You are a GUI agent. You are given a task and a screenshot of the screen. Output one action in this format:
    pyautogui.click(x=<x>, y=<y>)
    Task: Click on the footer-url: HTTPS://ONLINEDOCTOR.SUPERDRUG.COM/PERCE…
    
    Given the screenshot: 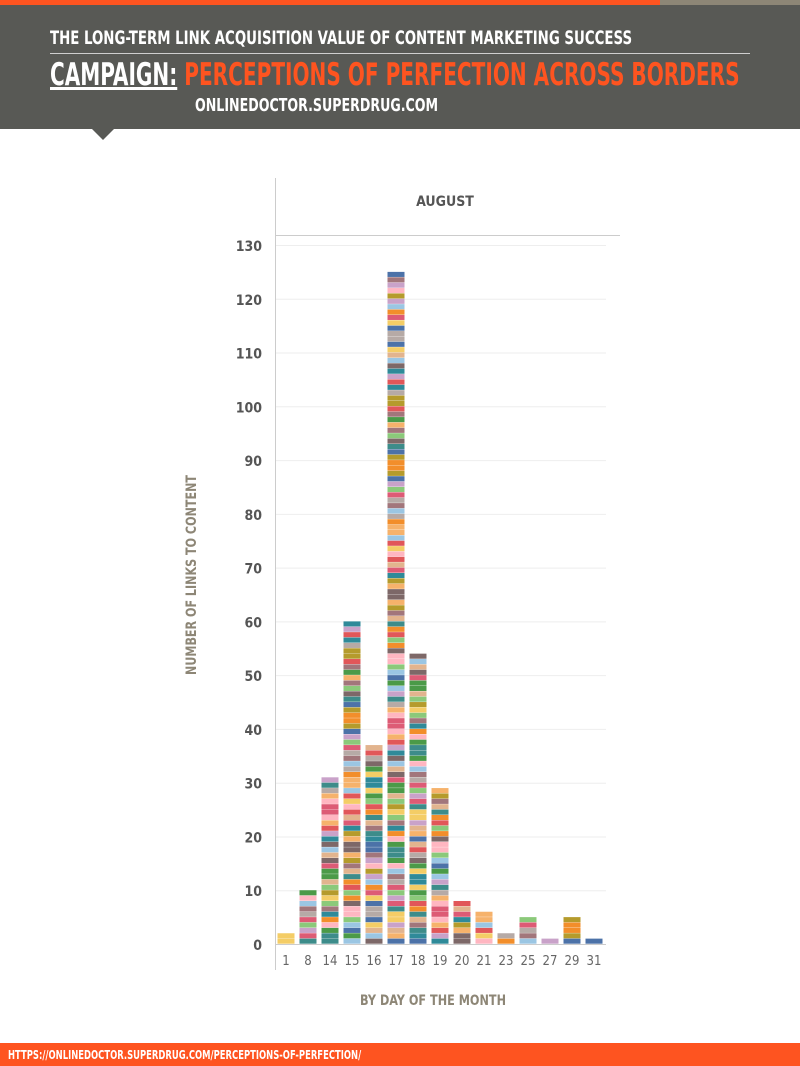 What is the action you would take?
    pyautogui.click(x=185, y=1055)
    